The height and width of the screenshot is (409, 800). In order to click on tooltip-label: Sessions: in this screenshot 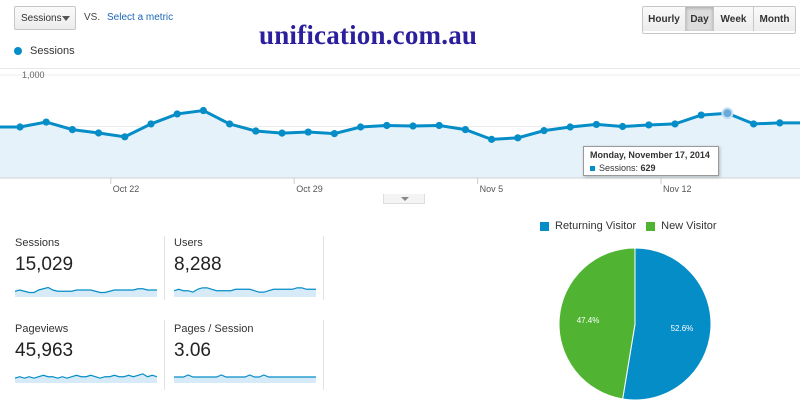, I will do `click(619, 168)`.